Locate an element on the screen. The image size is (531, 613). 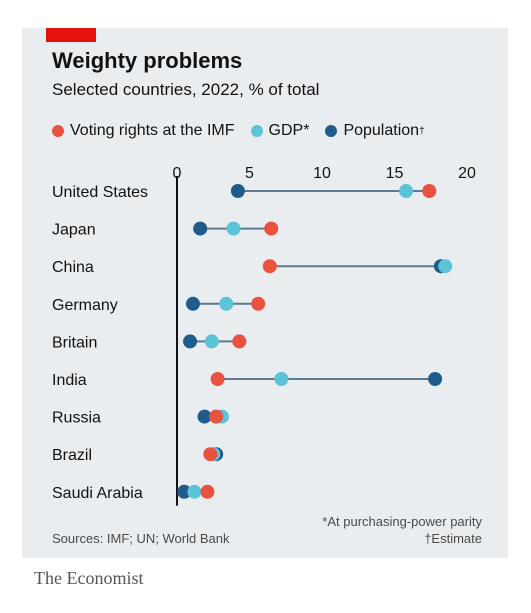
legend-dot-gdp is located at coordinates (256, 131).